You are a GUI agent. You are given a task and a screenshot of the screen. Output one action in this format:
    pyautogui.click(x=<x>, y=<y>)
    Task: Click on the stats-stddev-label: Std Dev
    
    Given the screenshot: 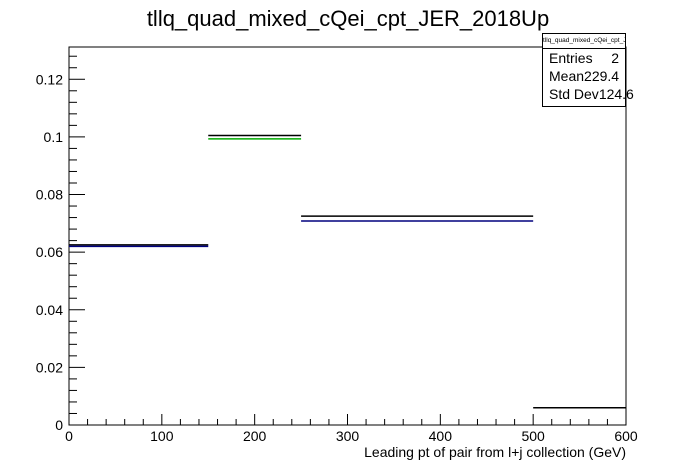 What is the action you would take?
    pyautogui.click(x=574, y=94)
    